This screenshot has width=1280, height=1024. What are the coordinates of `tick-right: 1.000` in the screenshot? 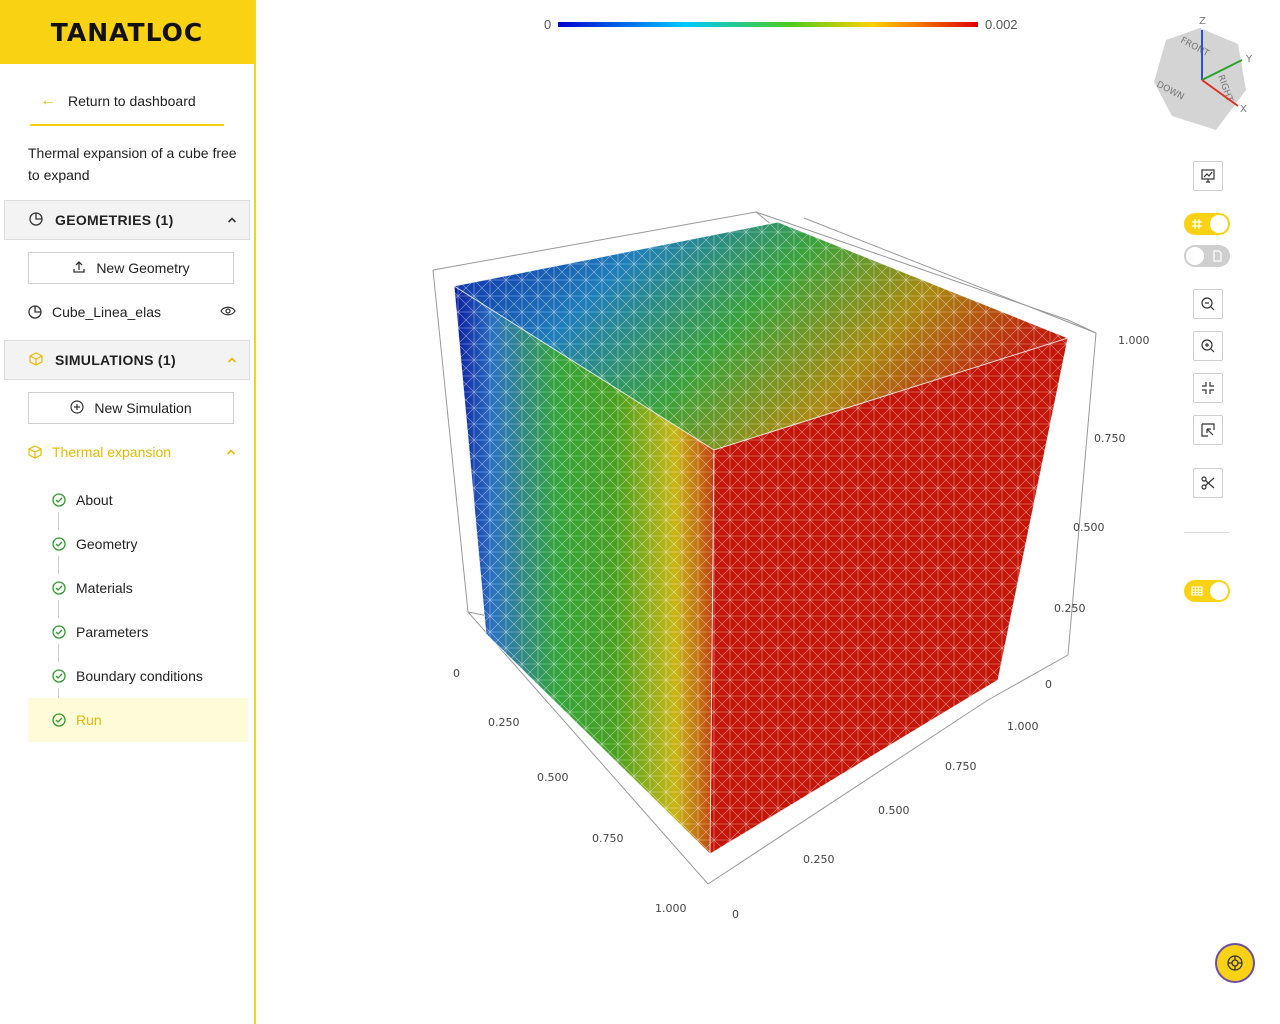 It's located at (1023, 726).